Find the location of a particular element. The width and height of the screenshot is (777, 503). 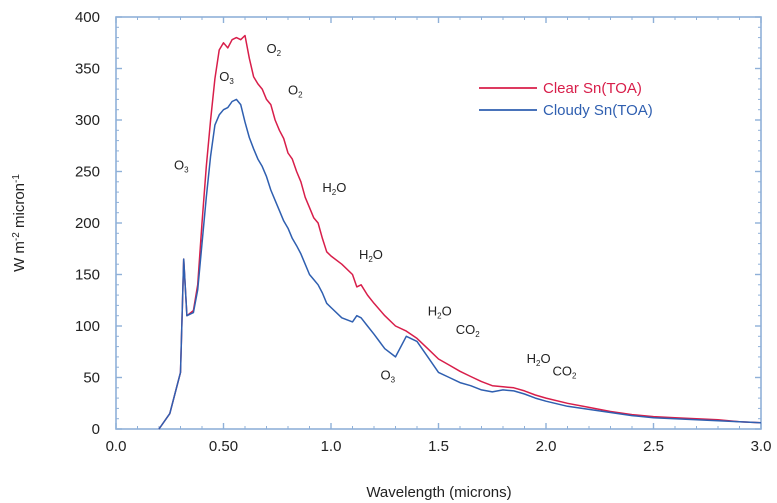

x-tick-label: 2.5 is located at coordinates (653, 446).